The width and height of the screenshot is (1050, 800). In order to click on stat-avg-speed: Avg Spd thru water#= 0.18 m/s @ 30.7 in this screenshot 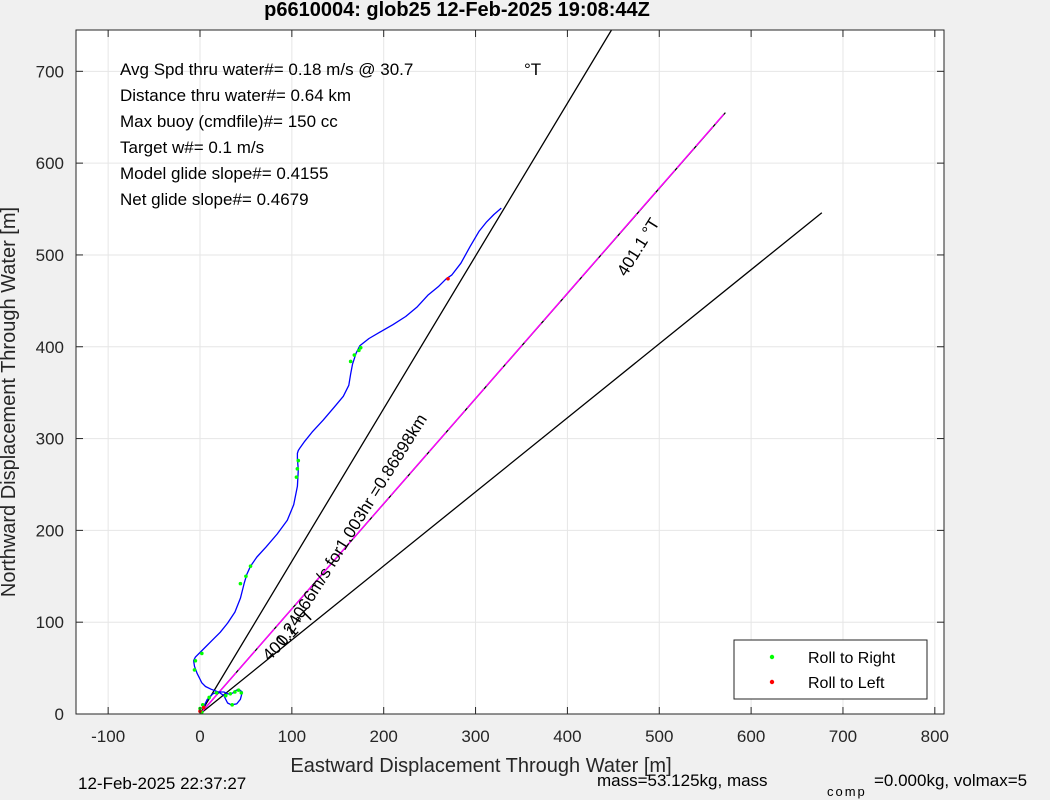, I will do `click(266, 69)`.